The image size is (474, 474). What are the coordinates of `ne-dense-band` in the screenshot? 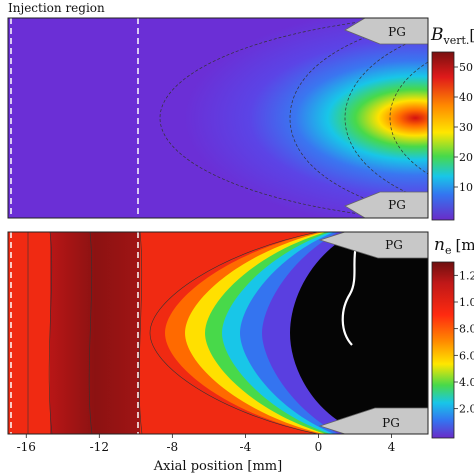 It's located at (95, 333).